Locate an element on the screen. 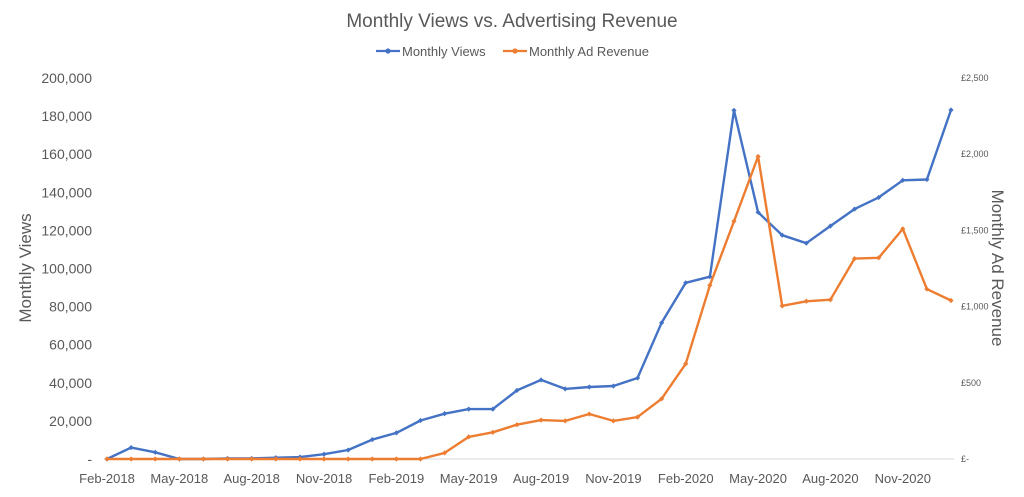 This screenshot has width=1024, height=497. legend-dot-views is located at coordinates (388, 51).